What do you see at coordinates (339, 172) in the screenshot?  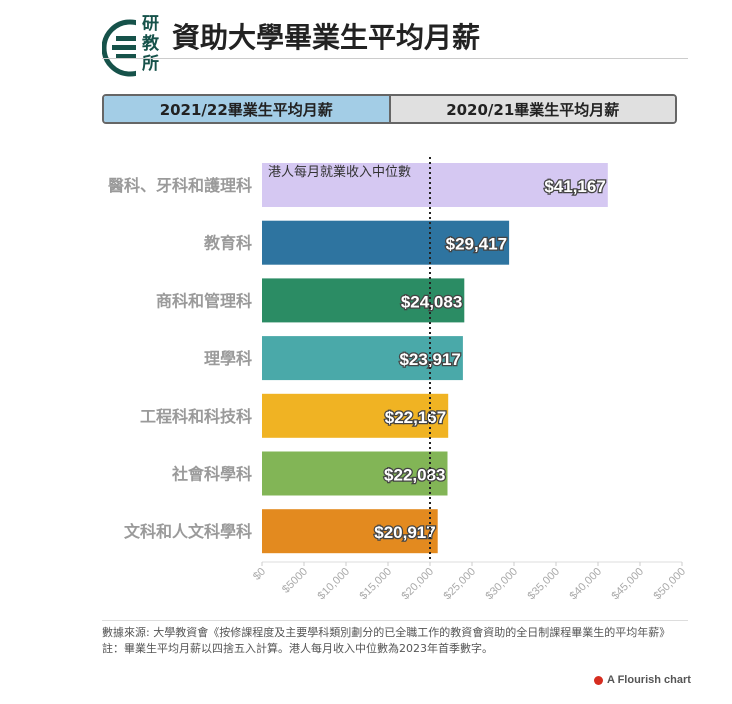 I see `median-reference-label: 港人每月就業收入中位數` at bounding box center [339, 172].